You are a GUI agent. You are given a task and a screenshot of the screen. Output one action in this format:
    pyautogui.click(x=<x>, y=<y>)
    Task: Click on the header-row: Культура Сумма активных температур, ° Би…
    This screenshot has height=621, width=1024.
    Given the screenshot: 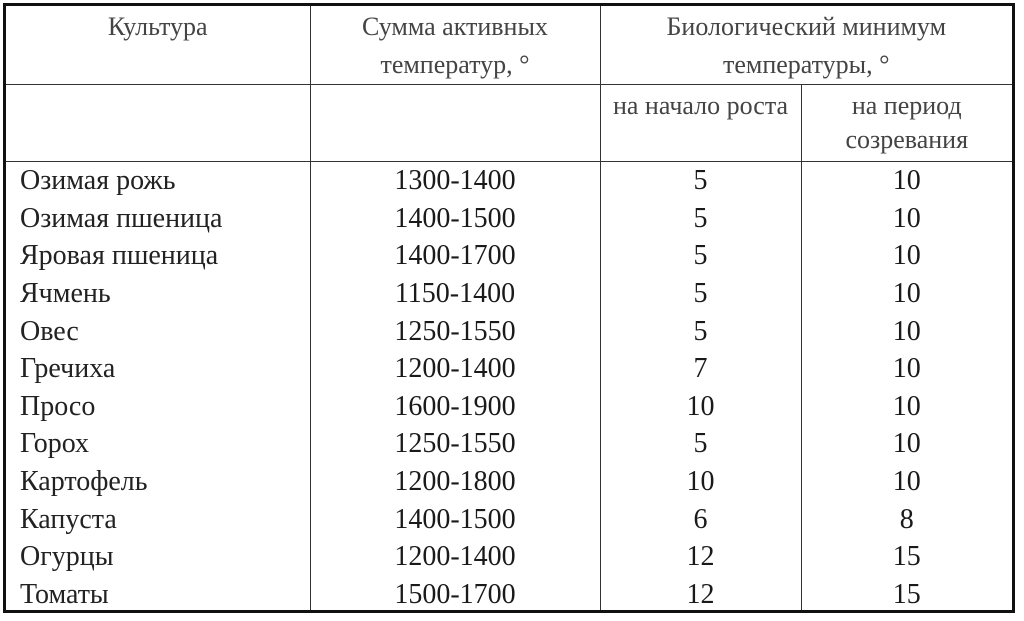 What is the action you would take?
    pyautogui.click(x=509, y=45)
    